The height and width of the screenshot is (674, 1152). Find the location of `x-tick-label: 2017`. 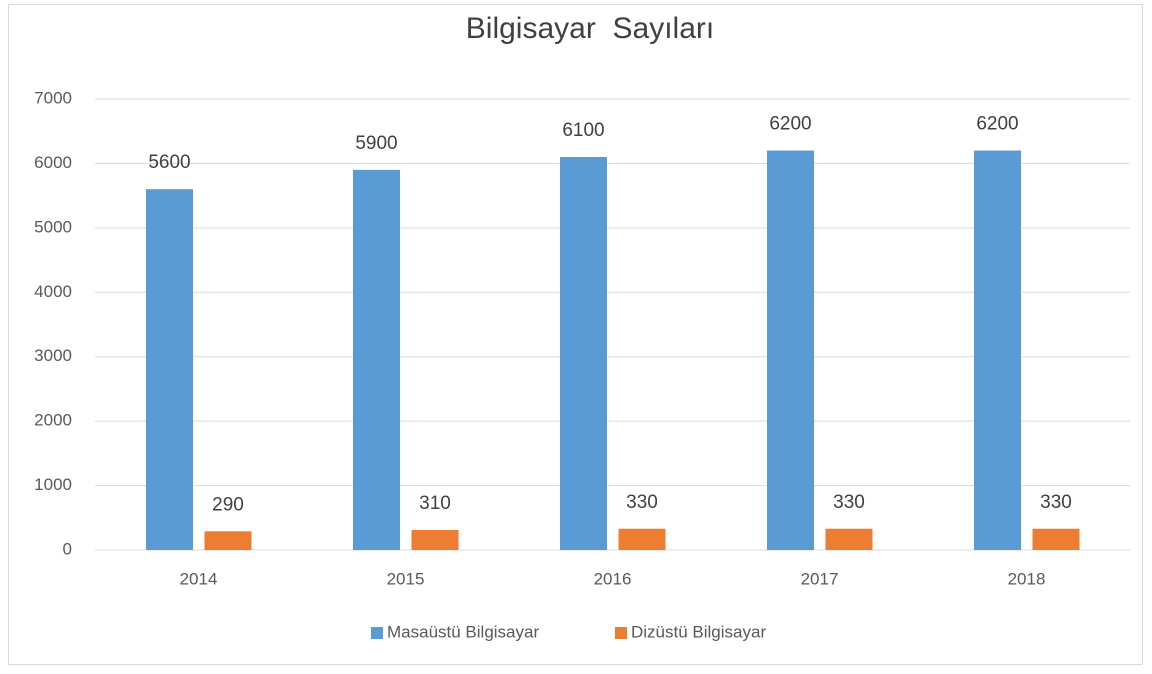

x-tick-label: 2017 is located at coordinates (820, 578).